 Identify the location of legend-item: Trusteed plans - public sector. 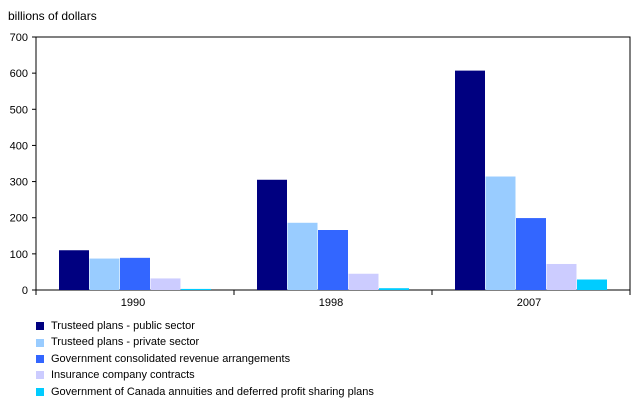
(205, 326).